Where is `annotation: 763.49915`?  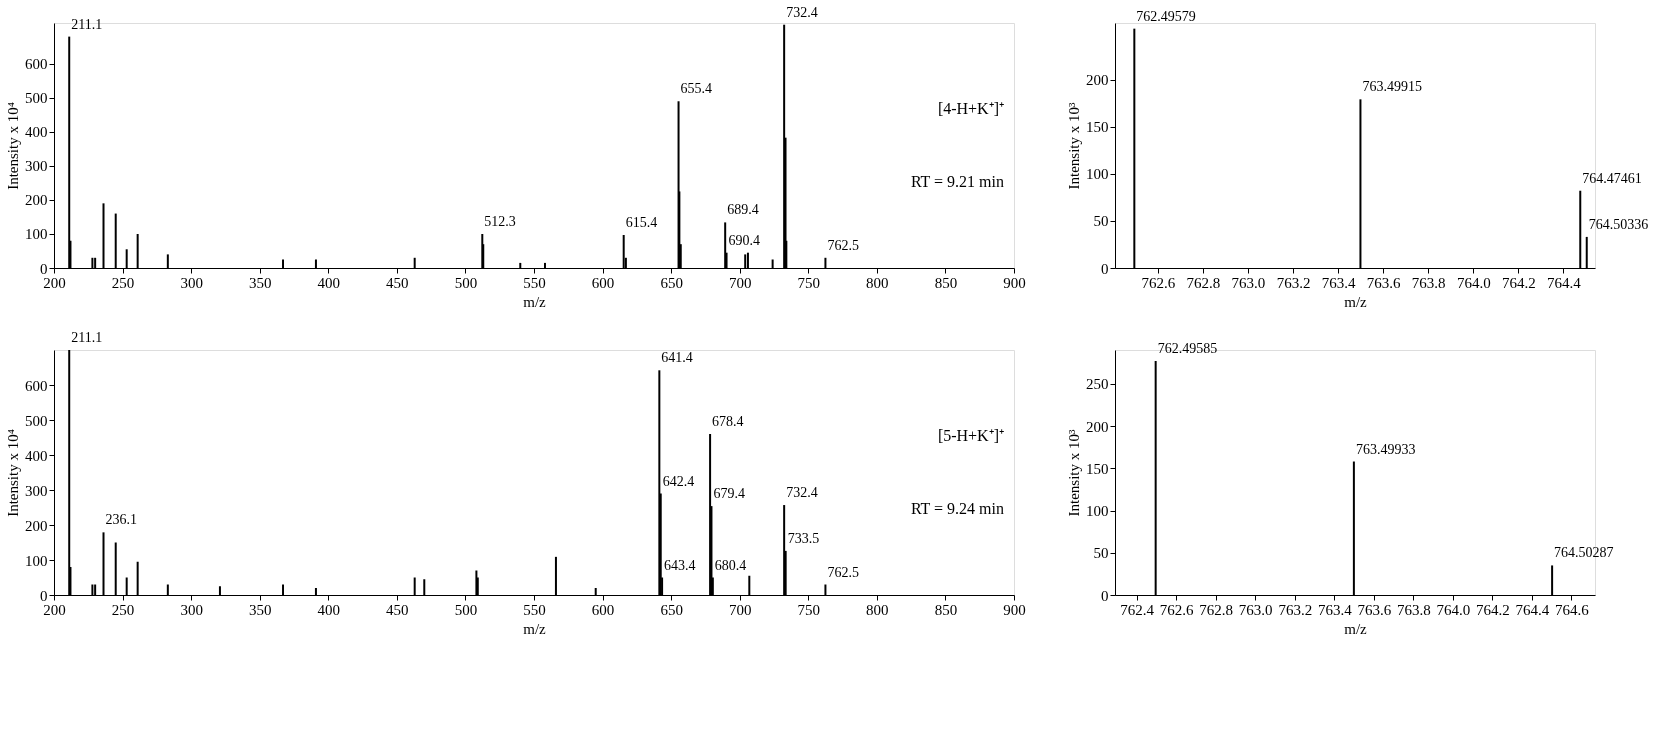
annotation: 763.49915 is located at coordinates (1392, 87).